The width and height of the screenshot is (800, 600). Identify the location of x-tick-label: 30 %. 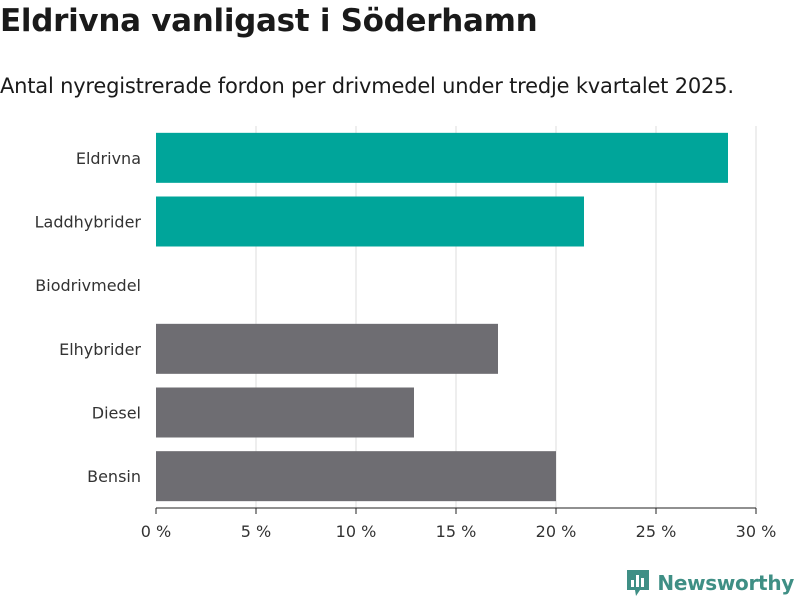
(756, 531).